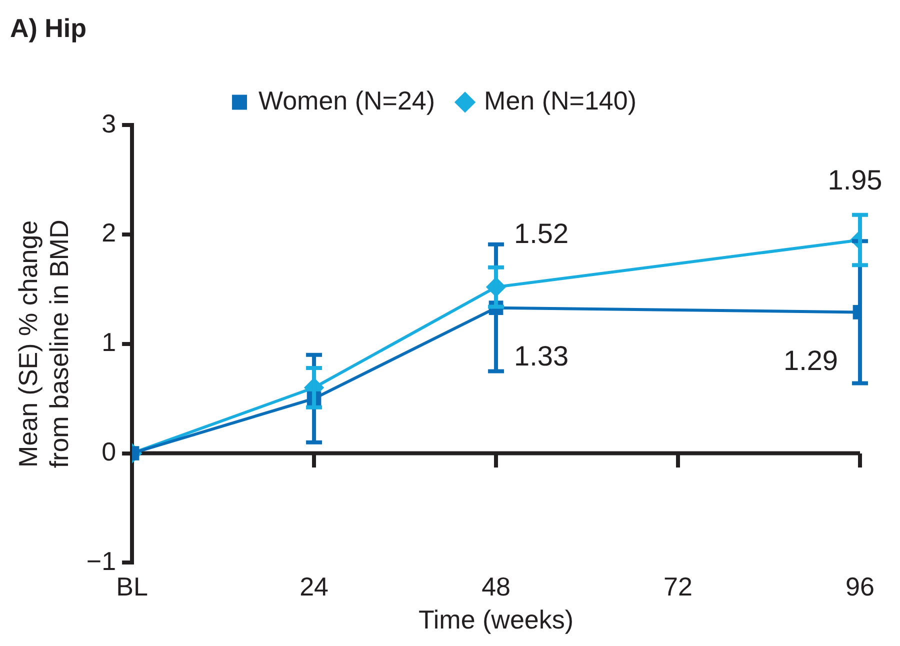 The width and height of the screenshot is (900, 646). Describe the element at coordinates (811, 360) in the screenshot. I see `data-label: 1.29` at that location.